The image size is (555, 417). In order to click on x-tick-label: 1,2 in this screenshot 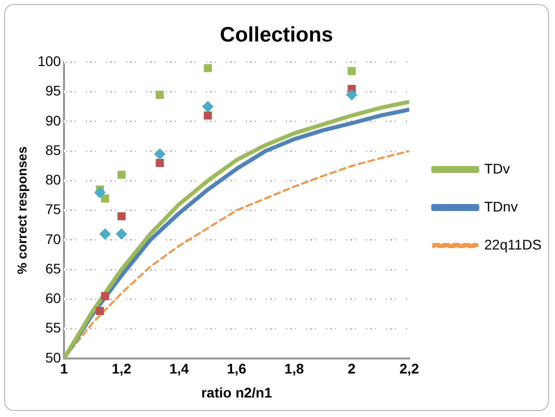, I will do `click(122, 368)`.